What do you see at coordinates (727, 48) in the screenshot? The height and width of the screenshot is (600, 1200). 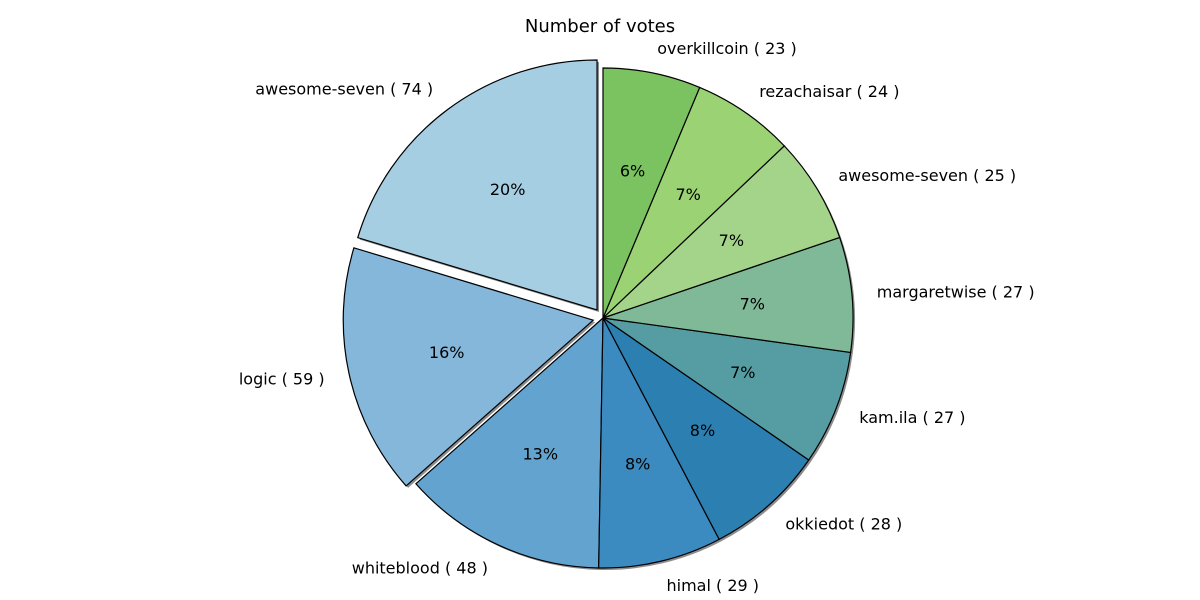 I see `pie-slice-label: overkillcoin ( 23 )` at bounding box center [727, 48].